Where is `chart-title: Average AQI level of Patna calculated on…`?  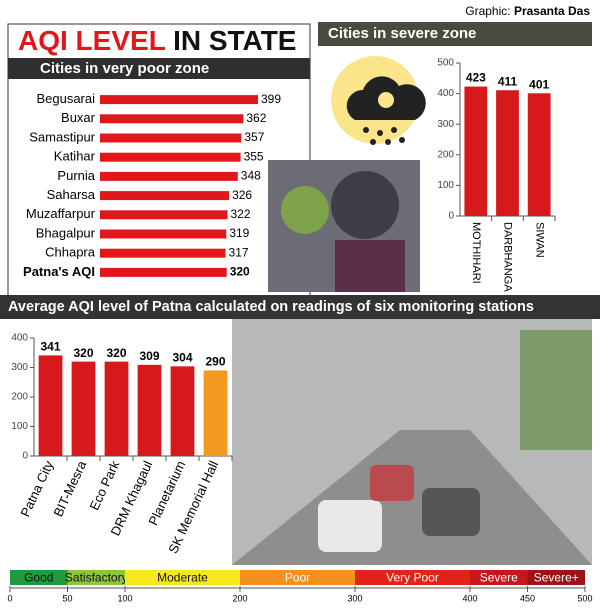
chart-title: Average AQI level of Patna calculated on… is located at coordinates (271, 307).